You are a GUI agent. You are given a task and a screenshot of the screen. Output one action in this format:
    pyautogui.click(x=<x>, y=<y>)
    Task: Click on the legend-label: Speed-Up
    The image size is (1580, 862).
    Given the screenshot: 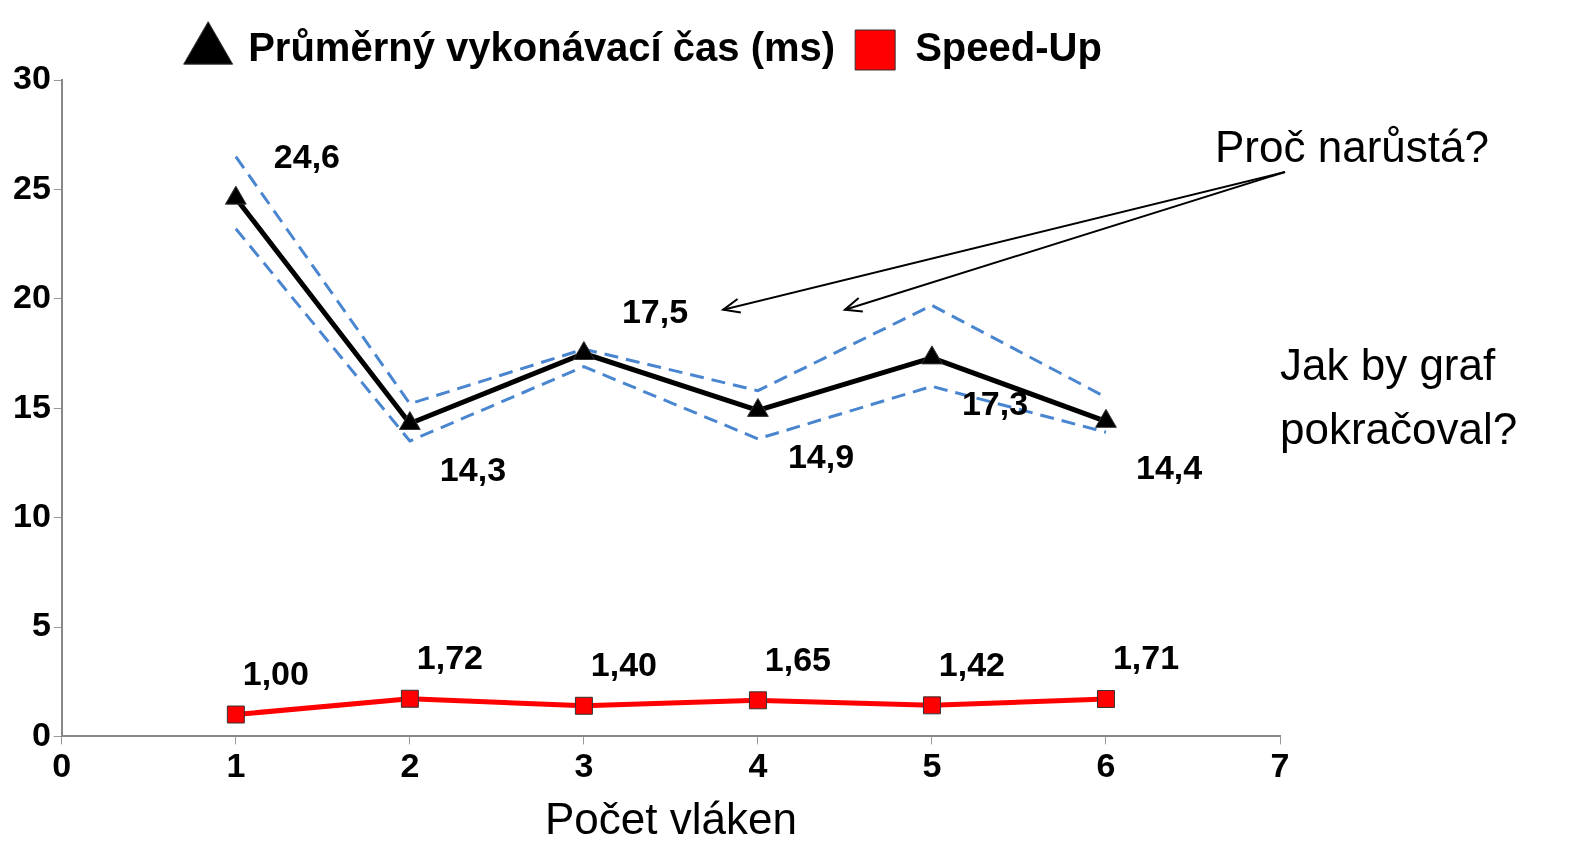 What is the action you would take?
    pyautogui.click(x=1008, y=47)
    